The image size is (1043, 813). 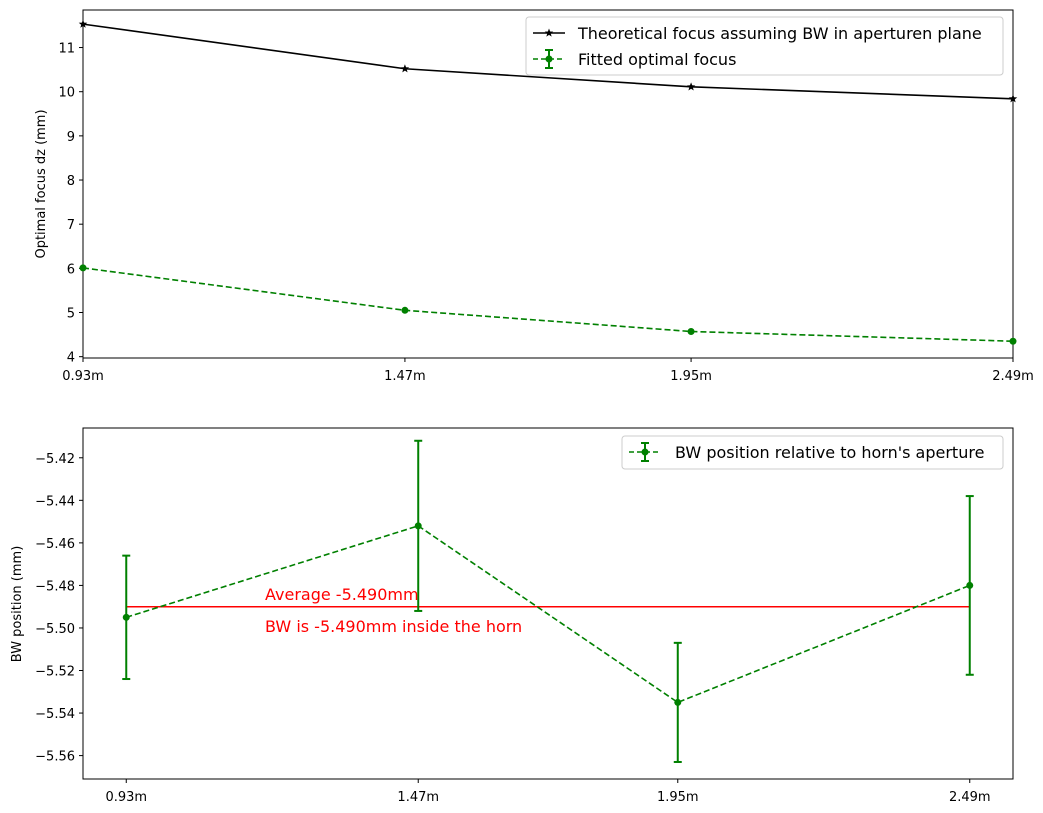 I want to click on bottom-y-tick-label: −5.42, so click(x=55, y=459).